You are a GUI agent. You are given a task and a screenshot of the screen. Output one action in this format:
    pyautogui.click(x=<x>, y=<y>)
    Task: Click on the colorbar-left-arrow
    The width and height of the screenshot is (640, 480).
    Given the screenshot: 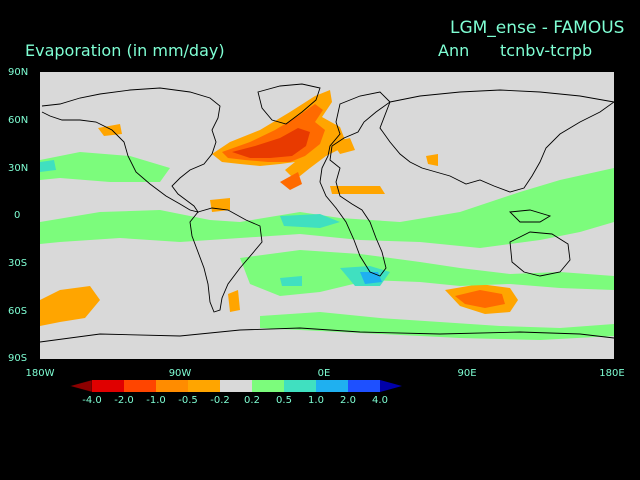 What is the action you would take?
    pyautogui.click(x=81, y=386)
    